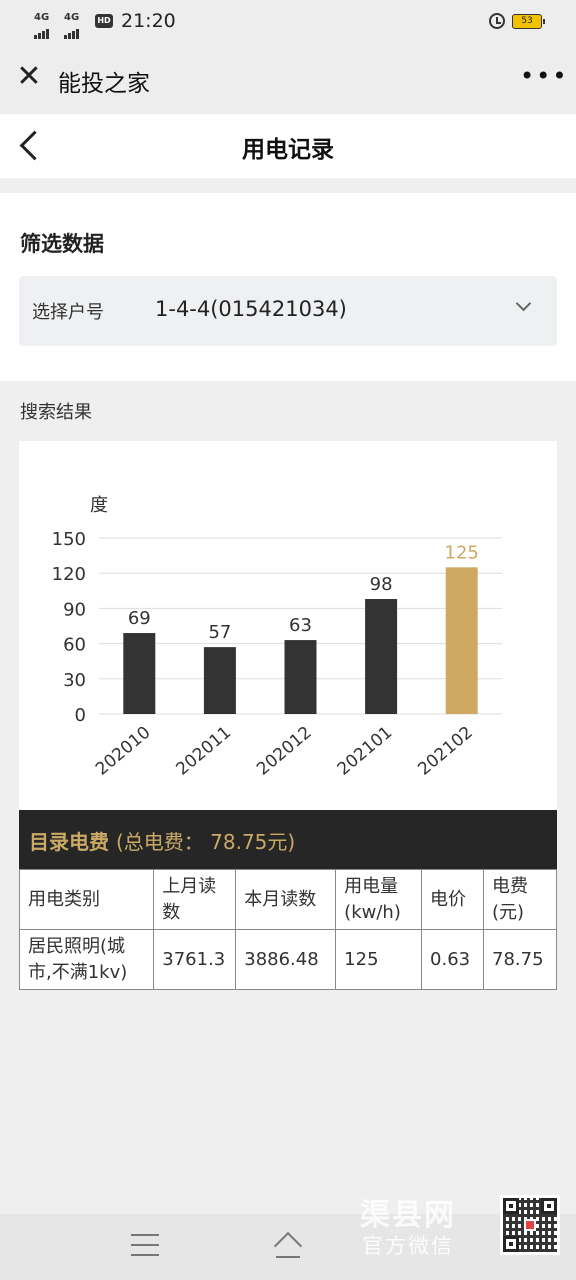  Describe the element at coordinates (69, 574) in the screenshot. I see `y-tick-label: 120` at that location.